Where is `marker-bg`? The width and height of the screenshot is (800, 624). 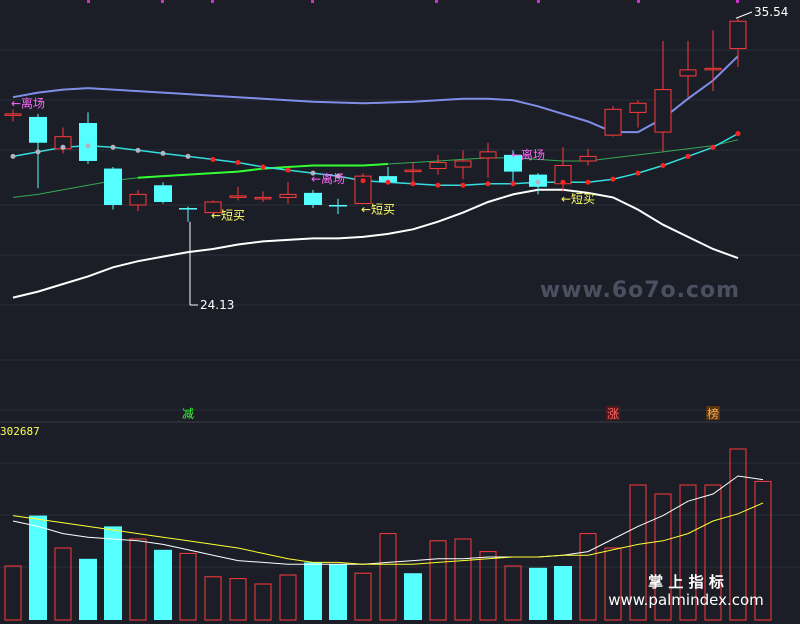 marker-bg is located at coordinates (713, 413).